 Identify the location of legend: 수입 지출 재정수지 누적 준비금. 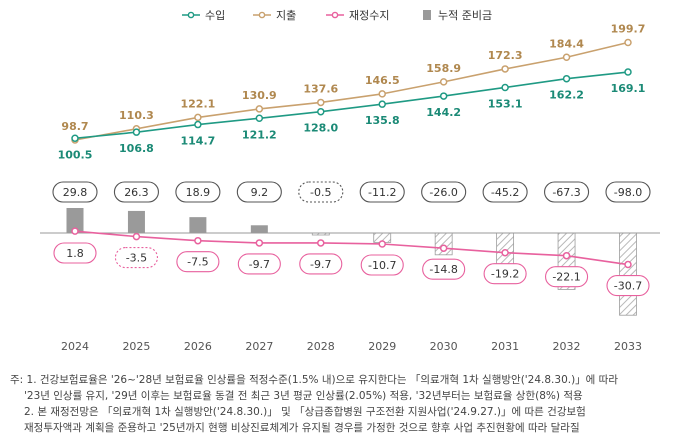
(337, 15).